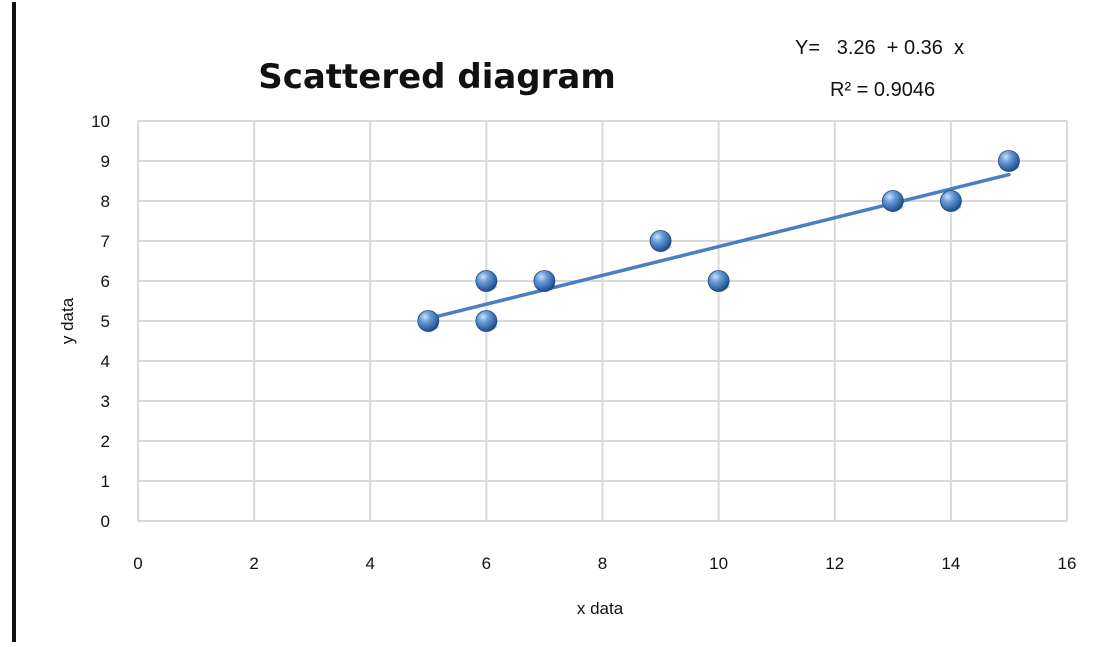 The width and height of the screenshot is (1112, 647). Describe the element at coordinates (100, 121) in the screenshot. I see `y-tick-label: 10` at that location.